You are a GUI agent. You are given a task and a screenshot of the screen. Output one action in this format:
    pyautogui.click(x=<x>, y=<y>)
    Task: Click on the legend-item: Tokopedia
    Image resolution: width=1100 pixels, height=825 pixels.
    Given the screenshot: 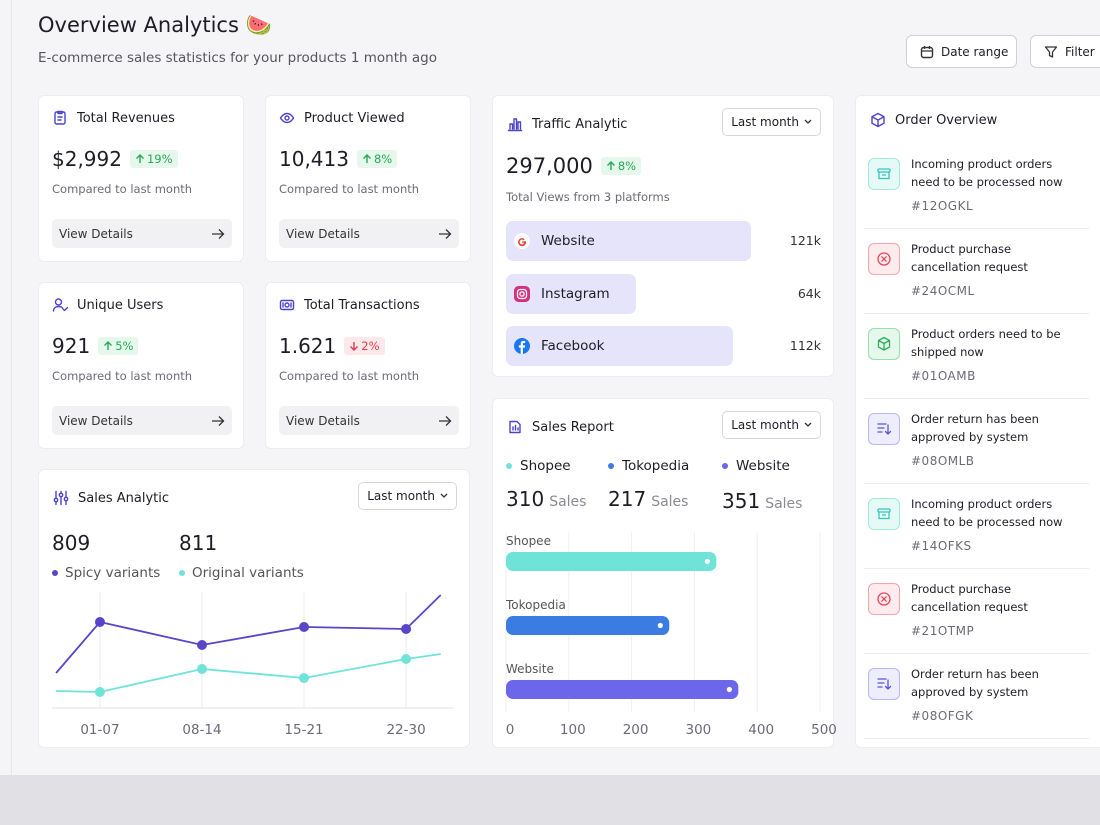 What is the action you would take?
    pyautogui.click(x=648, y=466)
    